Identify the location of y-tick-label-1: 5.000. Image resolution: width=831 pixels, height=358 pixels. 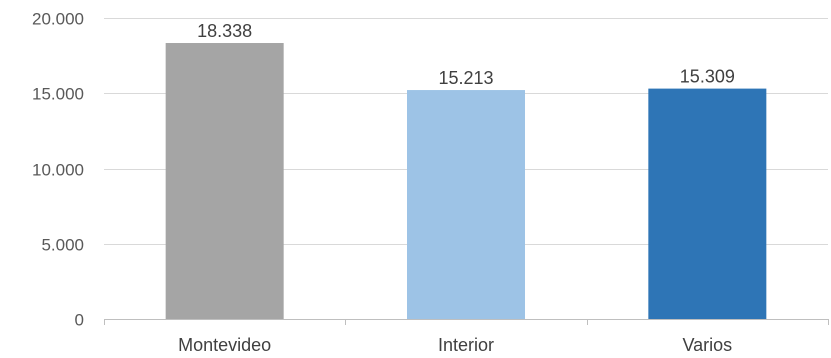
(62, 245).